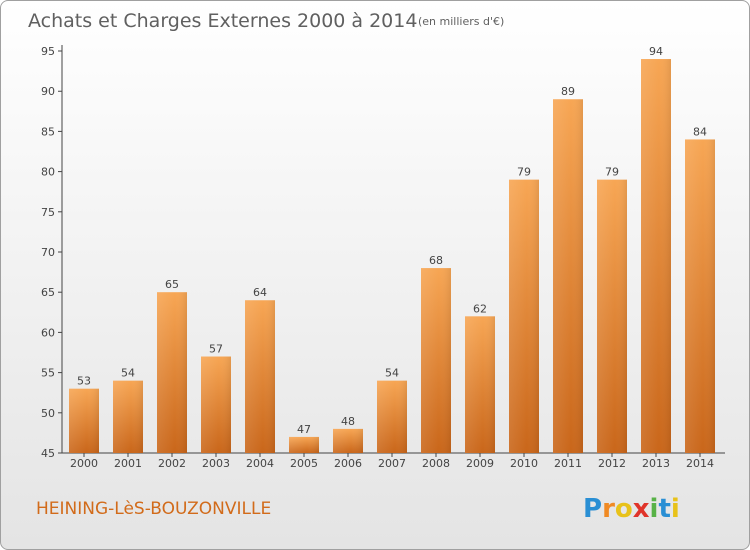 The height and width of the screenshot is (550, 750). What do you see at coordinates (624, 509) in the screenshot?
I see `logo-letter: o` at bounding box center [624, 509].